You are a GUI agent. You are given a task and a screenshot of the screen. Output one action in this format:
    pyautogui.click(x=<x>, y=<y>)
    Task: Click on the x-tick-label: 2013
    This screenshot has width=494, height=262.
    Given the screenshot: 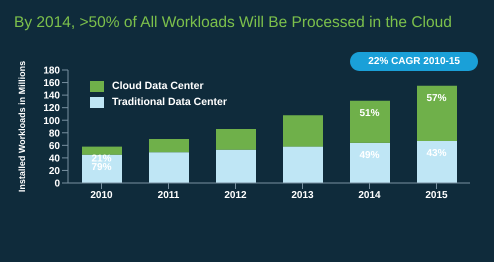 What is the action you would take?
    pyautogui.click(x=302, y=196)
    